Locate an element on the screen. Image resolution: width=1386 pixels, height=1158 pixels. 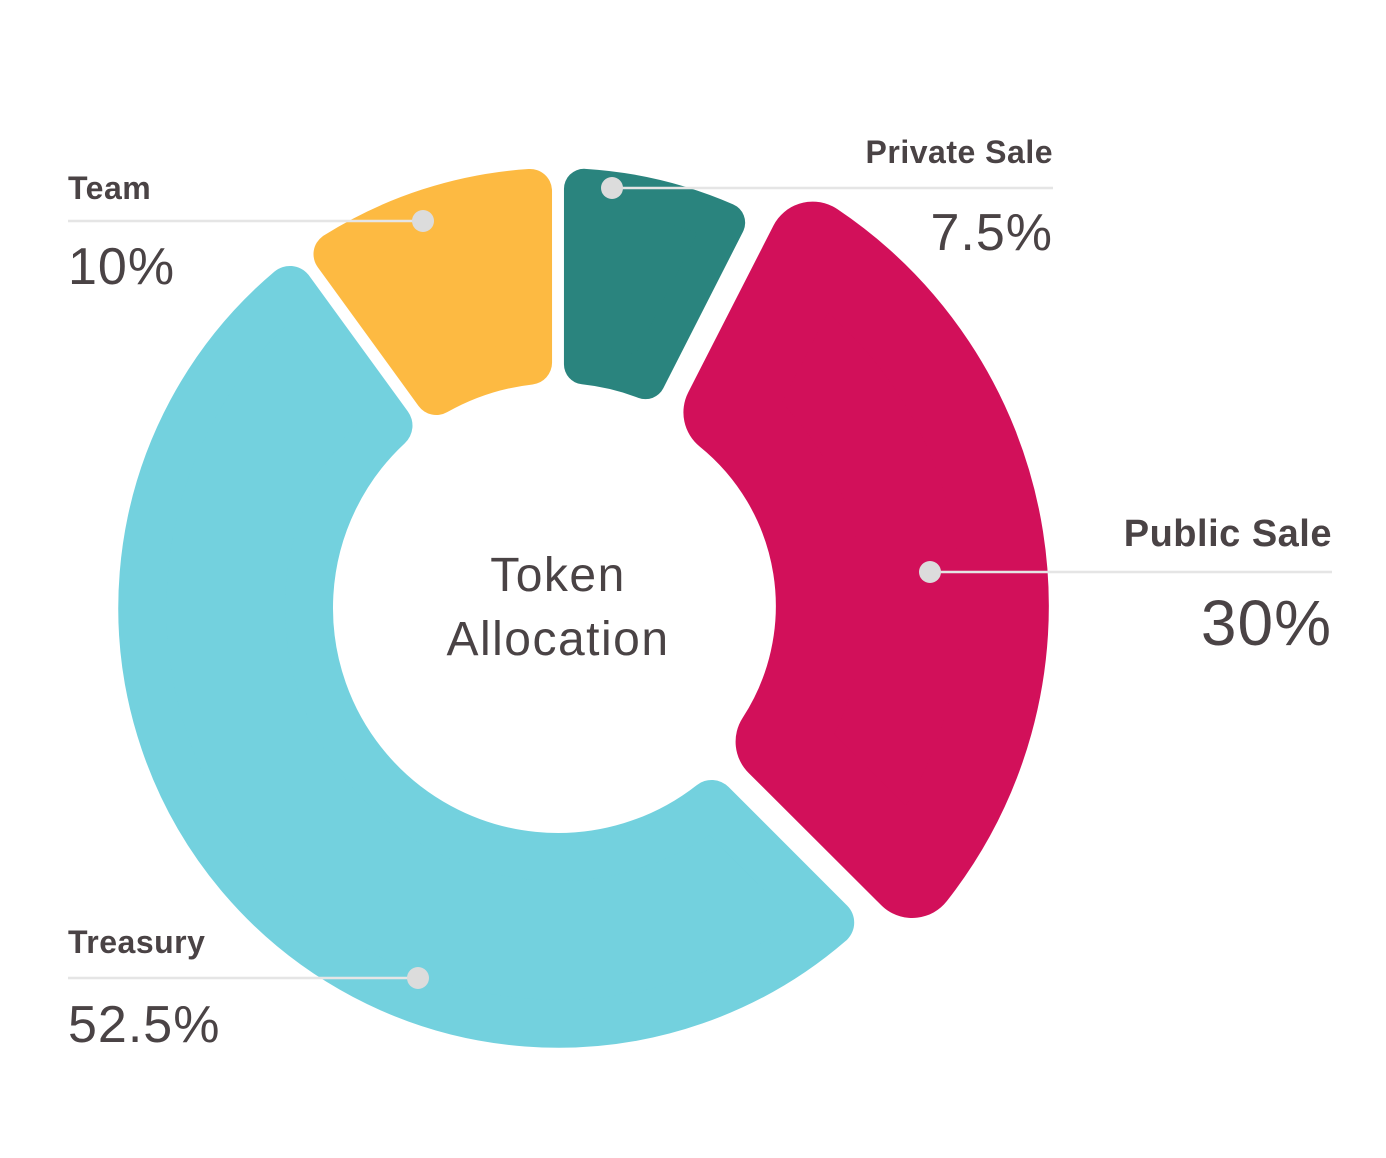
callout-team: Team 10% is located at coordinates (121, 233).